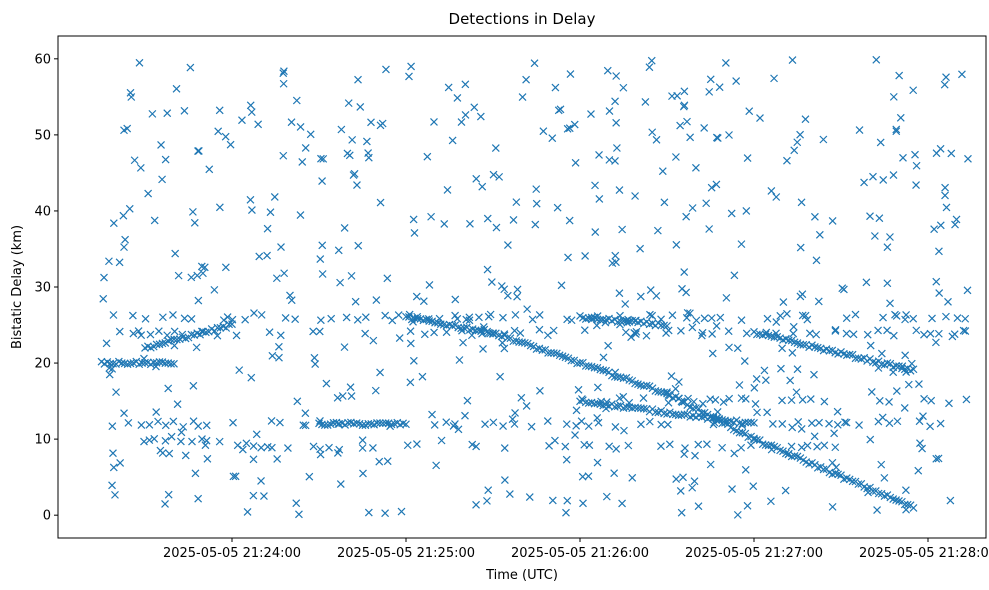  I want to click on y-axis: 0 10 20 30 40 50 60, so click(46, 288).